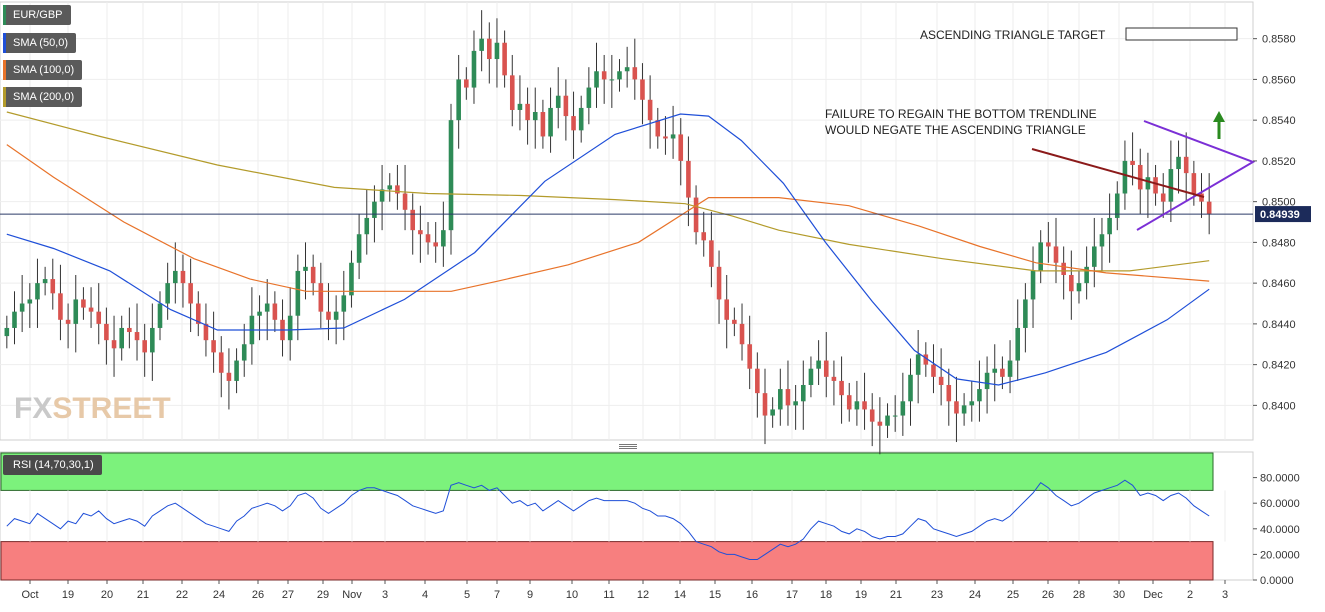 This screenshot has width=1325, height=612. I want to click on price-tick-label: 0.8420, so click(1279, 366).